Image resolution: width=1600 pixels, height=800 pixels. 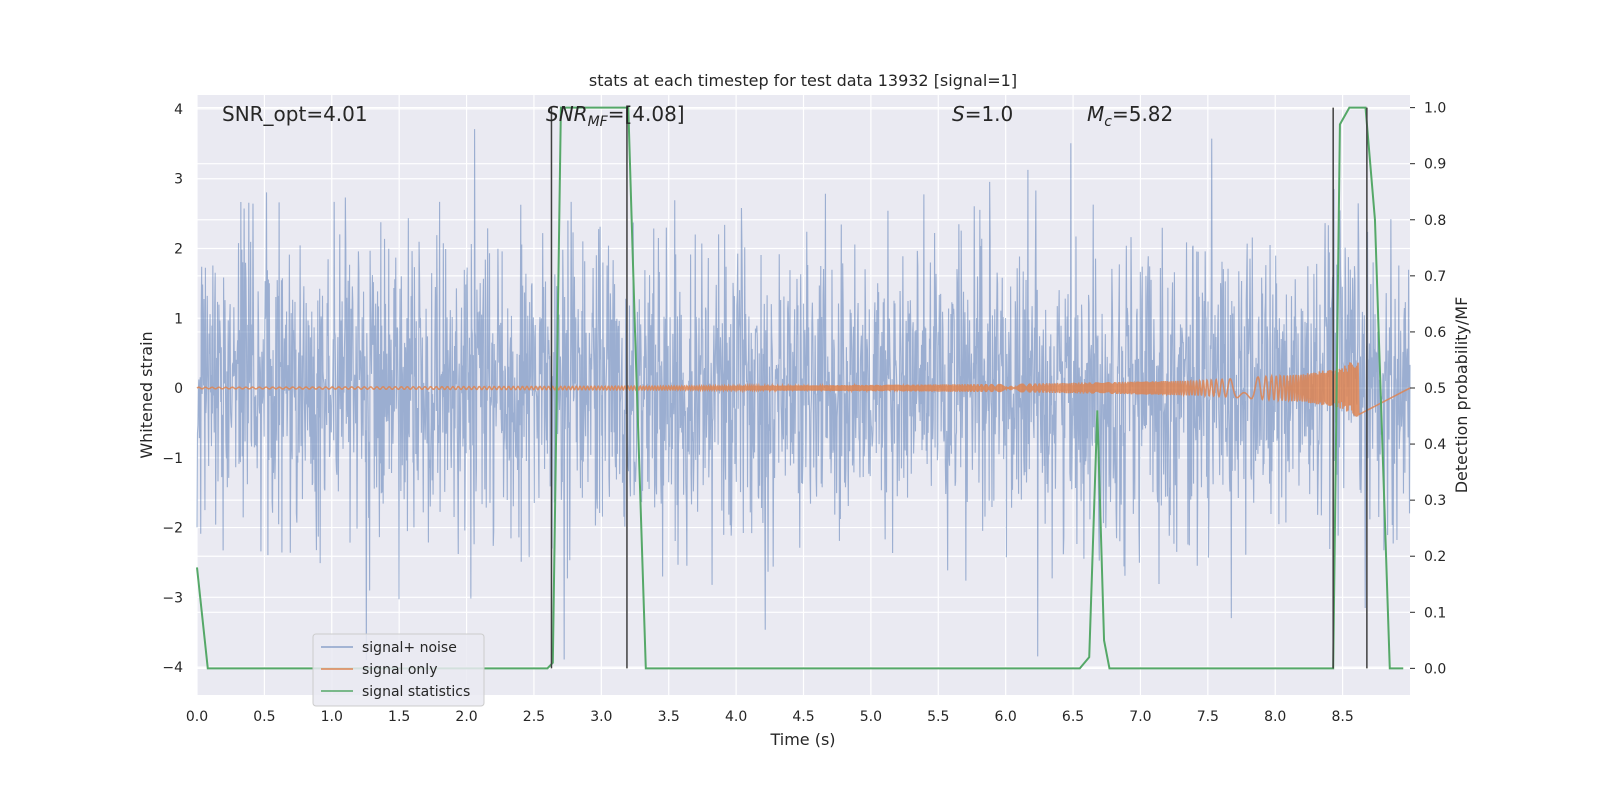 What do you see at coordinates (178, 180) in the screenshot?
I see `y-left-tick-label: 3` at bounding box center [178, 180].